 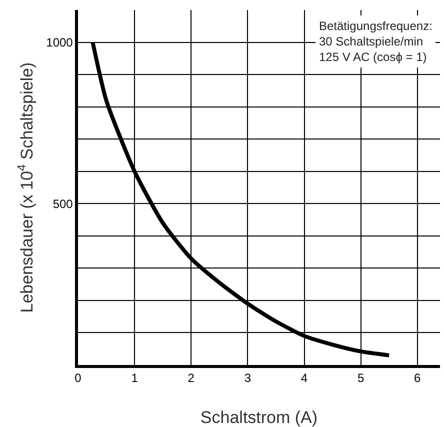 What do you see at coordinates (191, 378) in the screenshot?
I see `x-tick-label: 2` at bounding box center [191, 378].